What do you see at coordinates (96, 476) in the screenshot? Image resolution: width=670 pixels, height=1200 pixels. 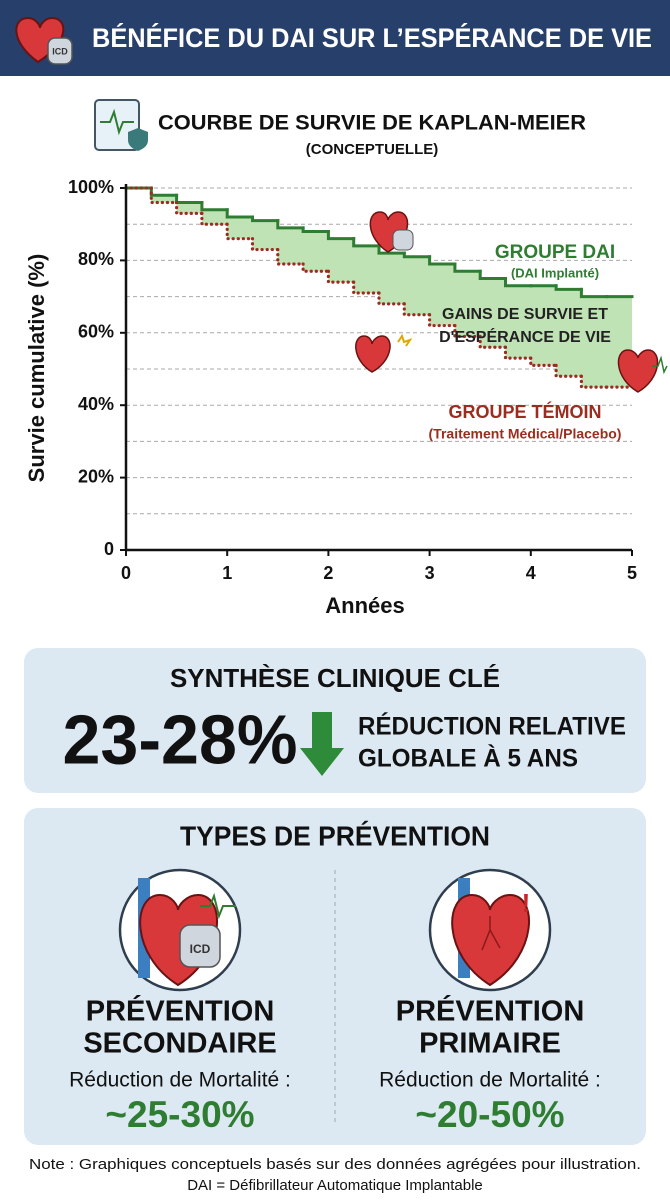 I see `y-tick-label: 20%` at bounding box center [96, 476].